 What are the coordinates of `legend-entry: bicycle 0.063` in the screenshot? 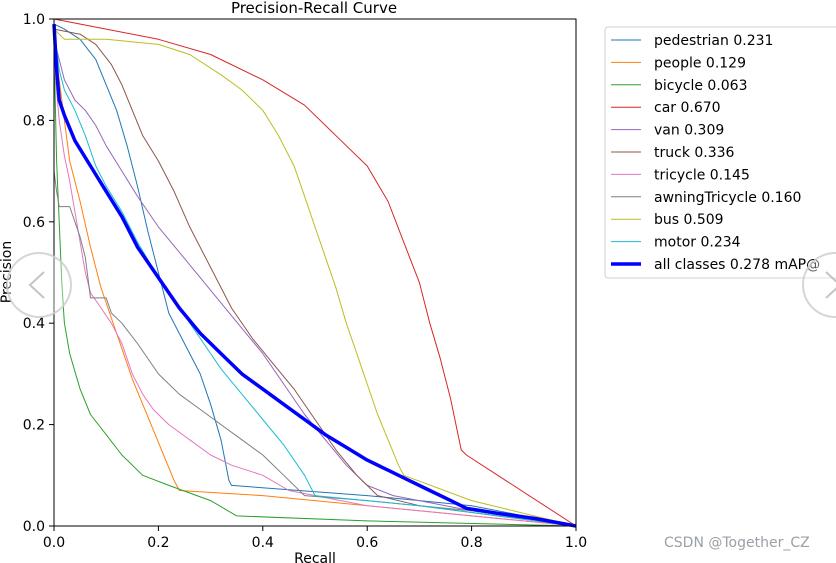 It's located at (701, 86).